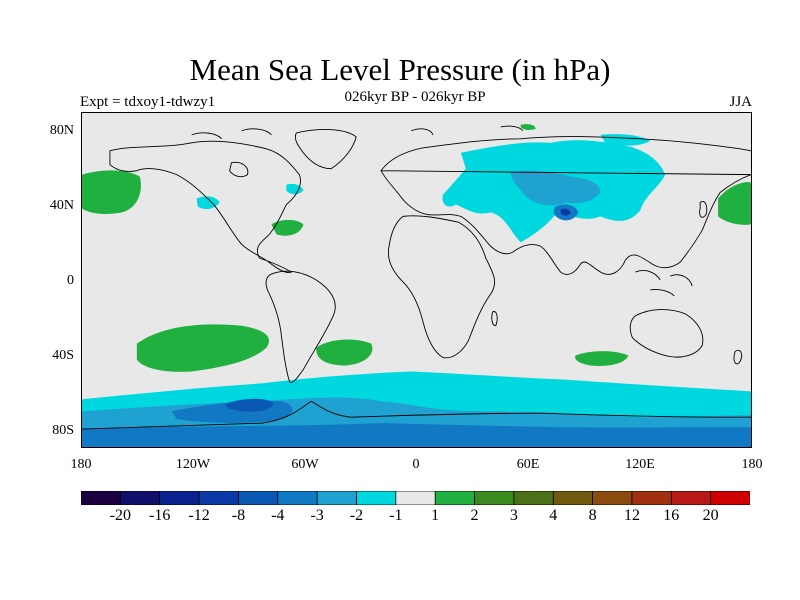 Image resolution: width=800 pixels, height=600 pixels. I want to click on north-pacific-plus1-region, so click(111, 192).